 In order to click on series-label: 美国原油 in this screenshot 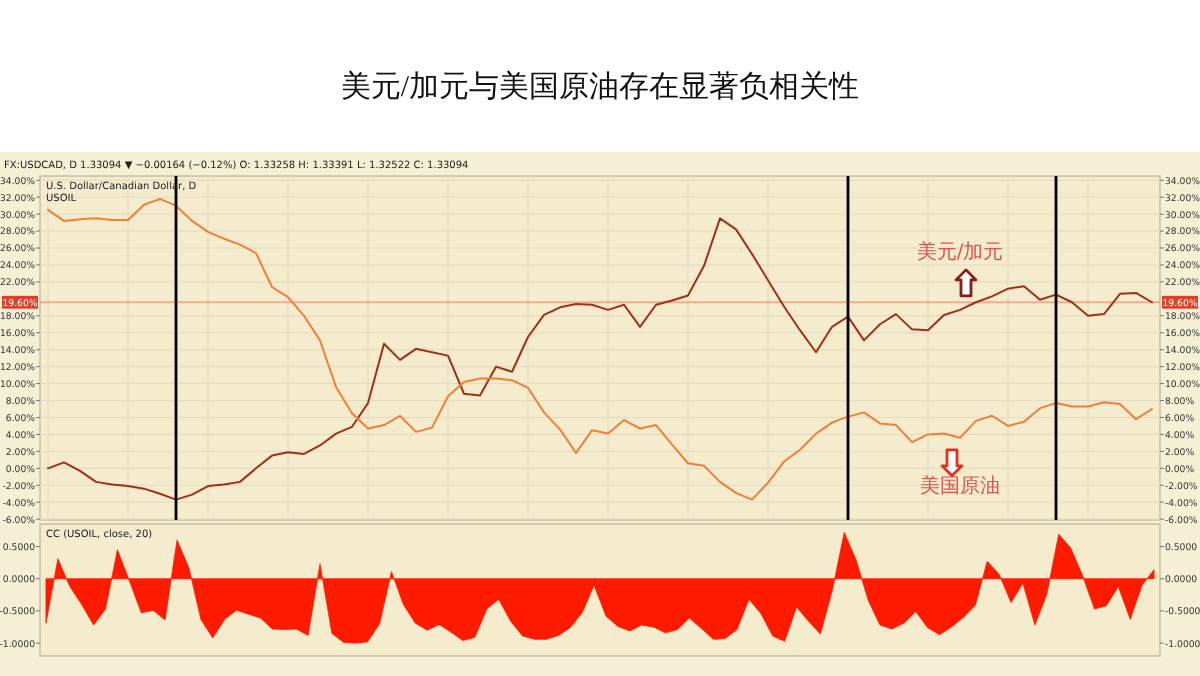, I will do `click(960, 485)`.